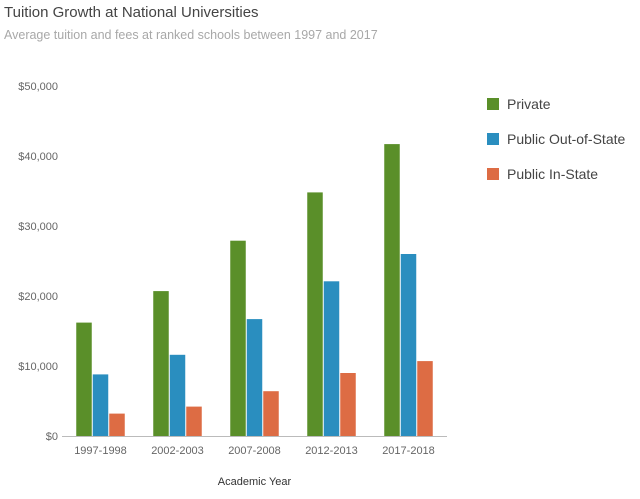  I want to click on y-tick-label: $40,000, so click(38, 157).